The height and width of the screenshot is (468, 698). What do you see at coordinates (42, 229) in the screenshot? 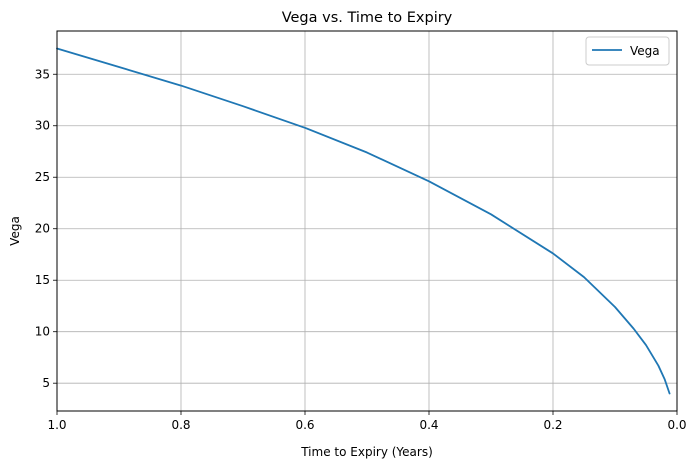
I see `y-tick-label: 20` at bounding box center [42, 229].